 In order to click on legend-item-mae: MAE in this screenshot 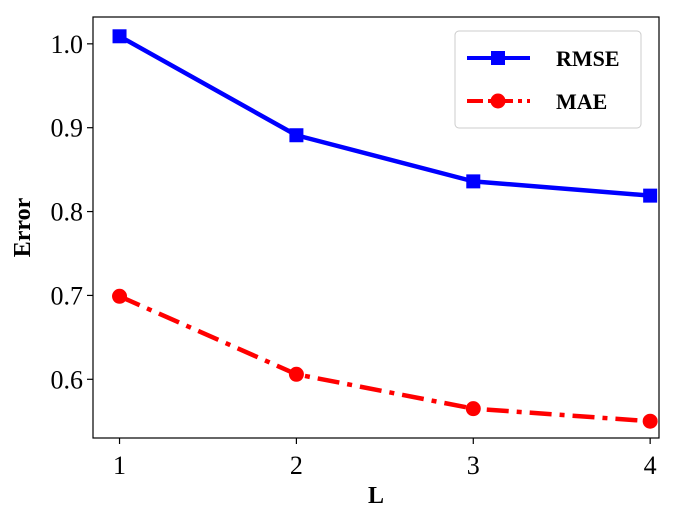, I will do `click(537, 101)`.